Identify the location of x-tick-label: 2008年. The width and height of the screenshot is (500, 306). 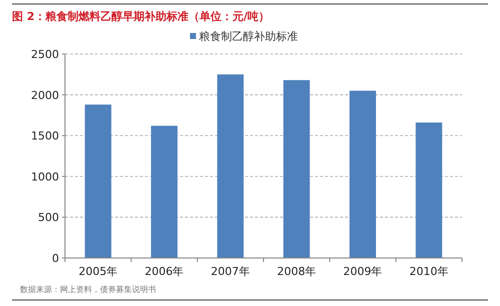
(296, 271).